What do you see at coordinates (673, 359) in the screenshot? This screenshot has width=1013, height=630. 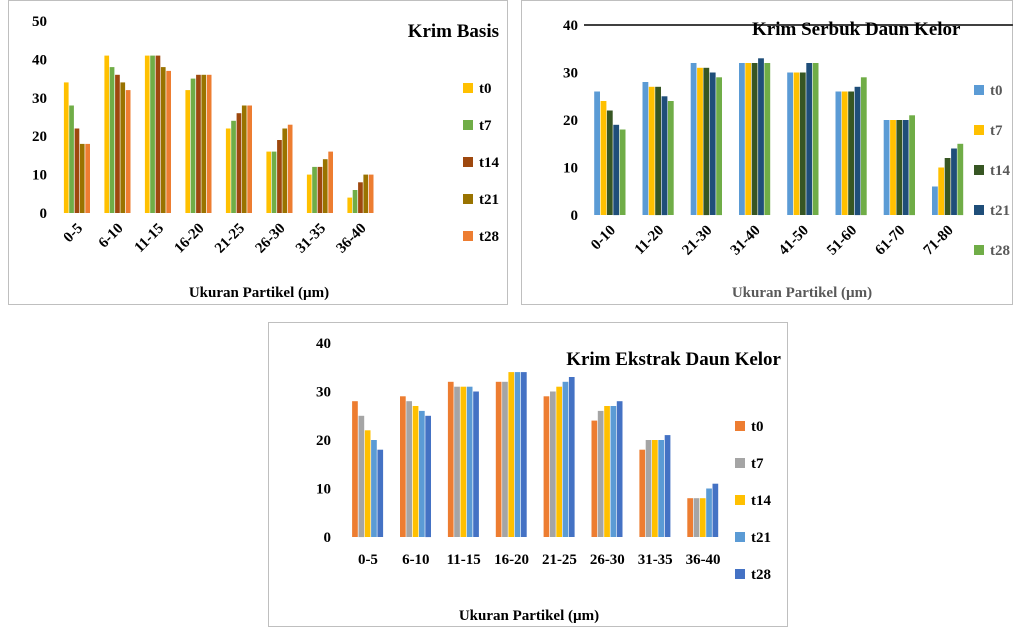 I see `chart-title: Krim Ekstrak Daun Kelor` at bounding box center [673, 359].